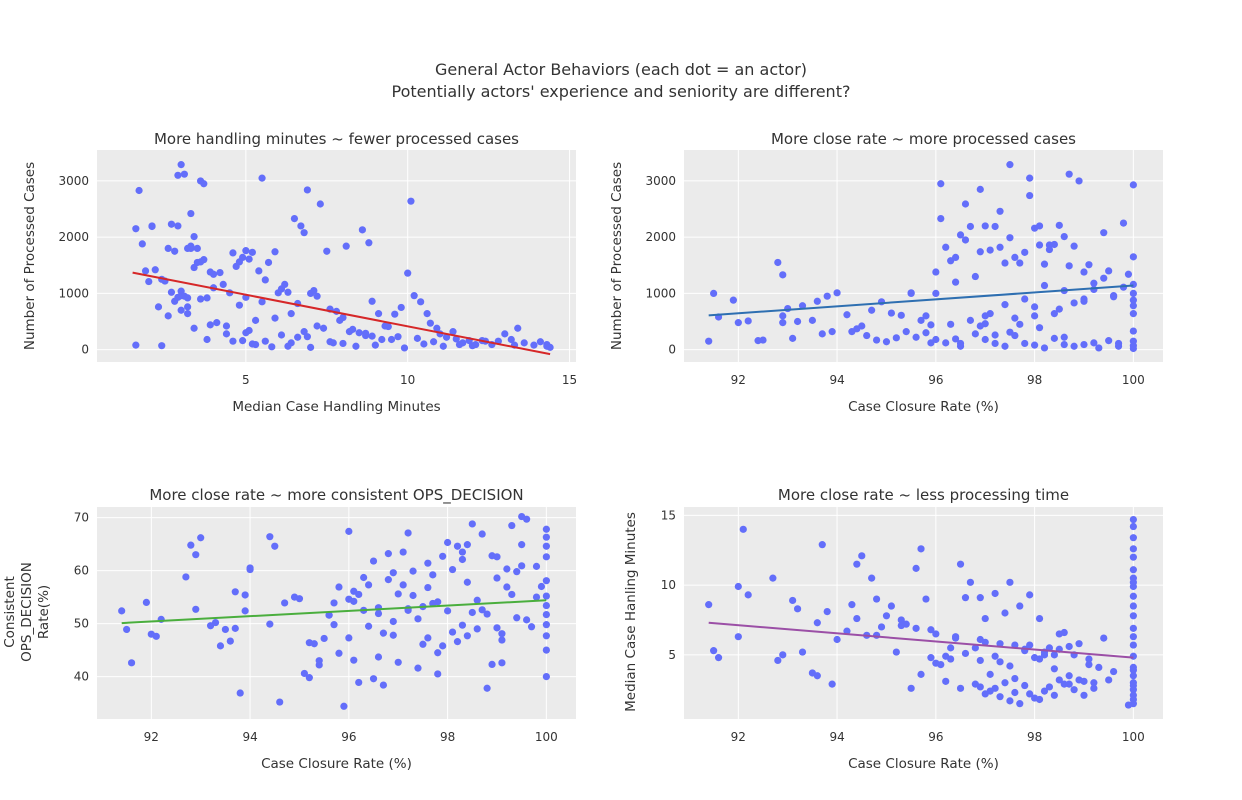 The width and height of the screenshot is (1242, 800). What do you see at coordinates (1034, 380) in the screenshot?
I see `x-tick-label: 98` at bounding box center [1034, 380].